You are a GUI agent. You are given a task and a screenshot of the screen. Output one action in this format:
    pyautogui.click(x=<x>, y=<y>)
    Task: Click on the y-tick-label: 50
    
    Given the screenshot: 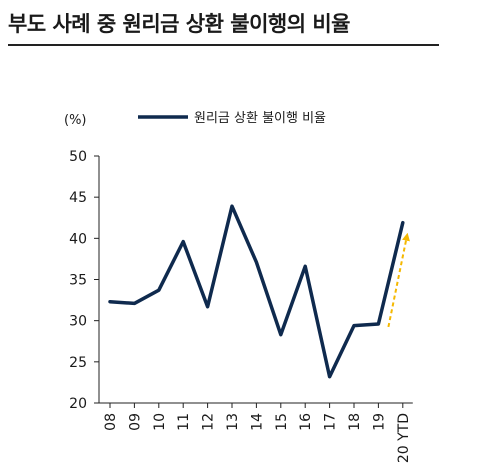 What is the action you would take?
    pyautogui.click(x=78, y=157)
    